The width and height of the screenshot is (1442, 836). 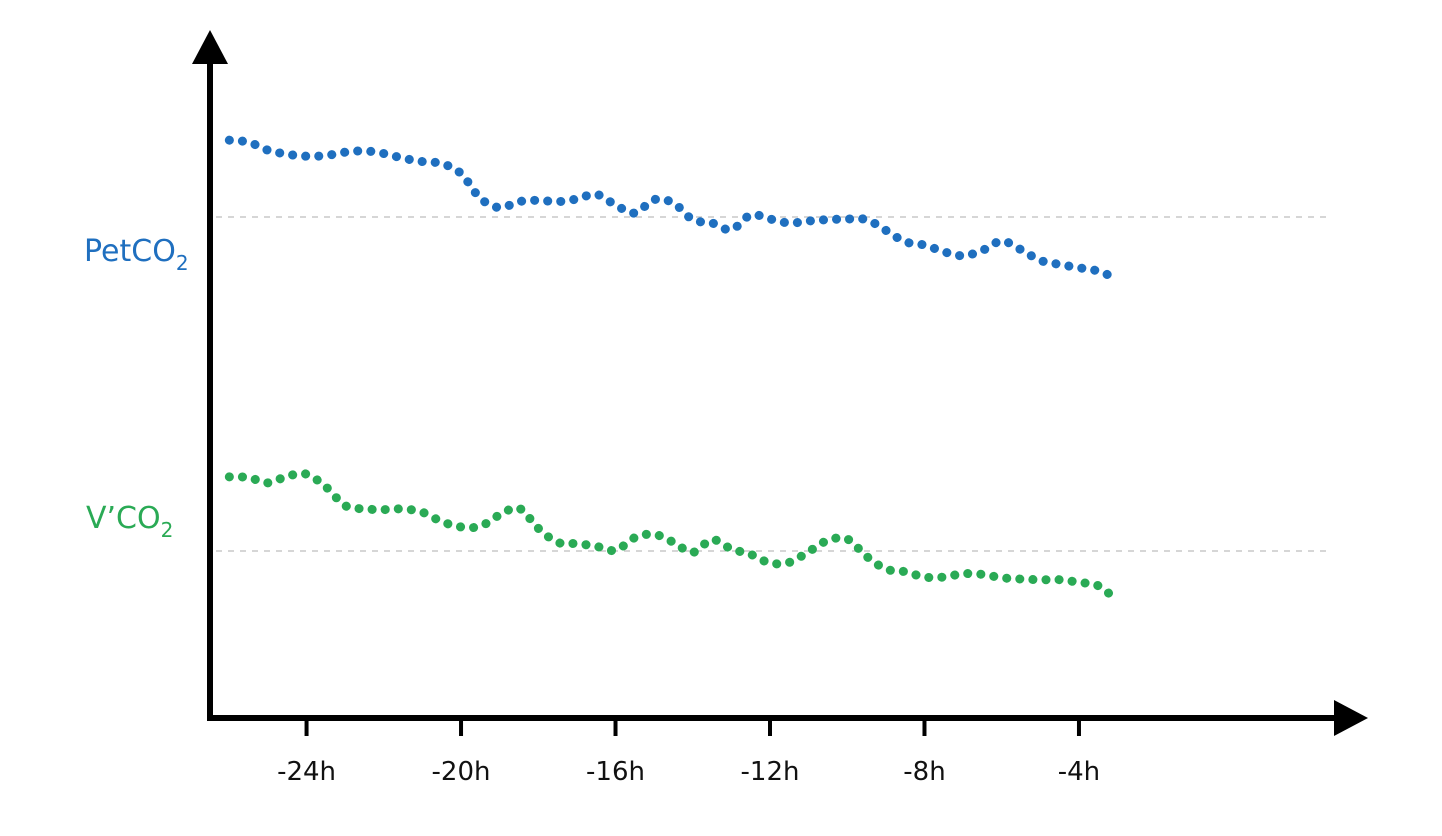 What do you see at coordinates (924, 772) in the screenshot?
I see `x-tick-label: -8h` at bounding box center [924, 772].